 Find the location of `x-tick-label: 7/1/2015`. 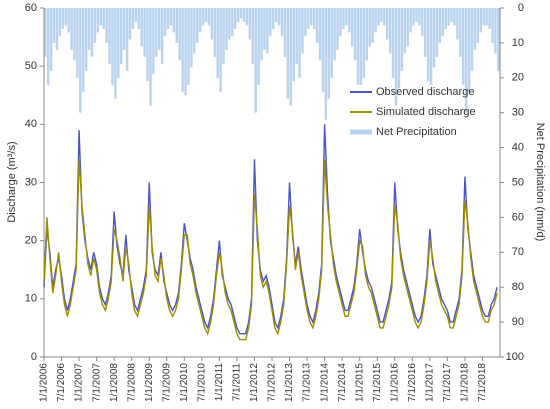

x-tick-label: 7/1/2015 is located at coordinates (377, 382).